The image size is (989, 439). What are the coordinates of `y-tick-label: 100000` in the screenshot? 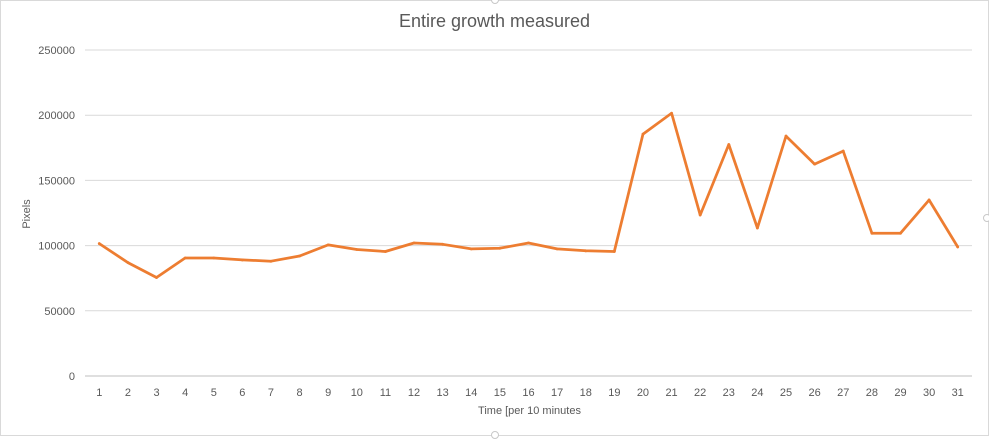 It's located at (56, 247).